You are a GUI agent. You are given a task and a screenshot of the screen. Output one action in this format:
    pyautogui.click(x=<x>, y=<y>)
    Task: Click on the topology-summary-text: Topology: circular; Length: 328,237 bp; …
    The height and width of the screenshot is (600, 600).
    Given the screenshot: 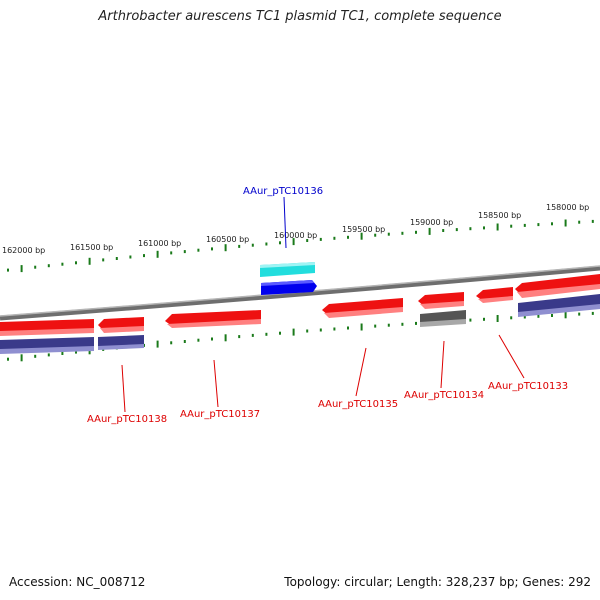 What is the action you would take?
    pyautogui.click(x=437, y=582)
    